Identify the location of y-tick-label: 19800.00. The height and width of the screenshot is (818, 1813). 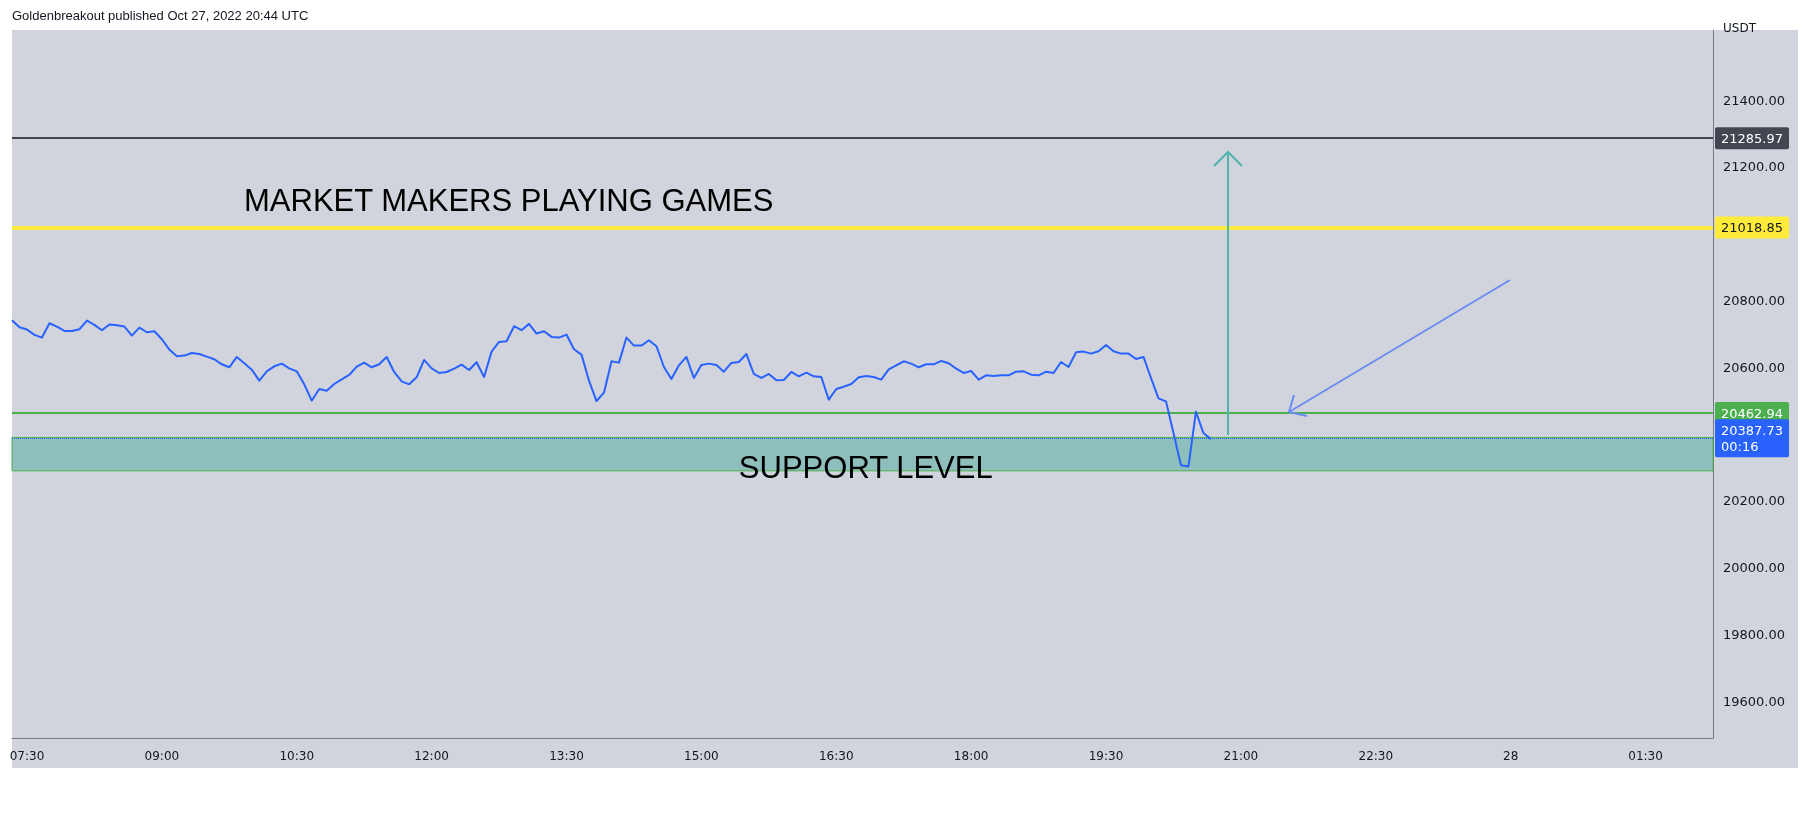
(1754, 634).